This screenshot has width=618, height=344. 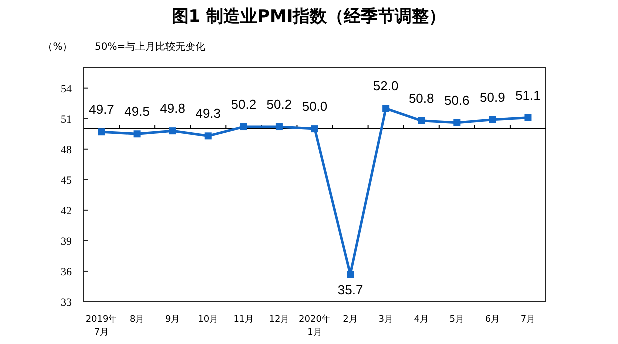 What do you see at coordinates (279, 320) in the screenshot?
I see `x-tick-label: 12月` at bounding box center [279, 320].